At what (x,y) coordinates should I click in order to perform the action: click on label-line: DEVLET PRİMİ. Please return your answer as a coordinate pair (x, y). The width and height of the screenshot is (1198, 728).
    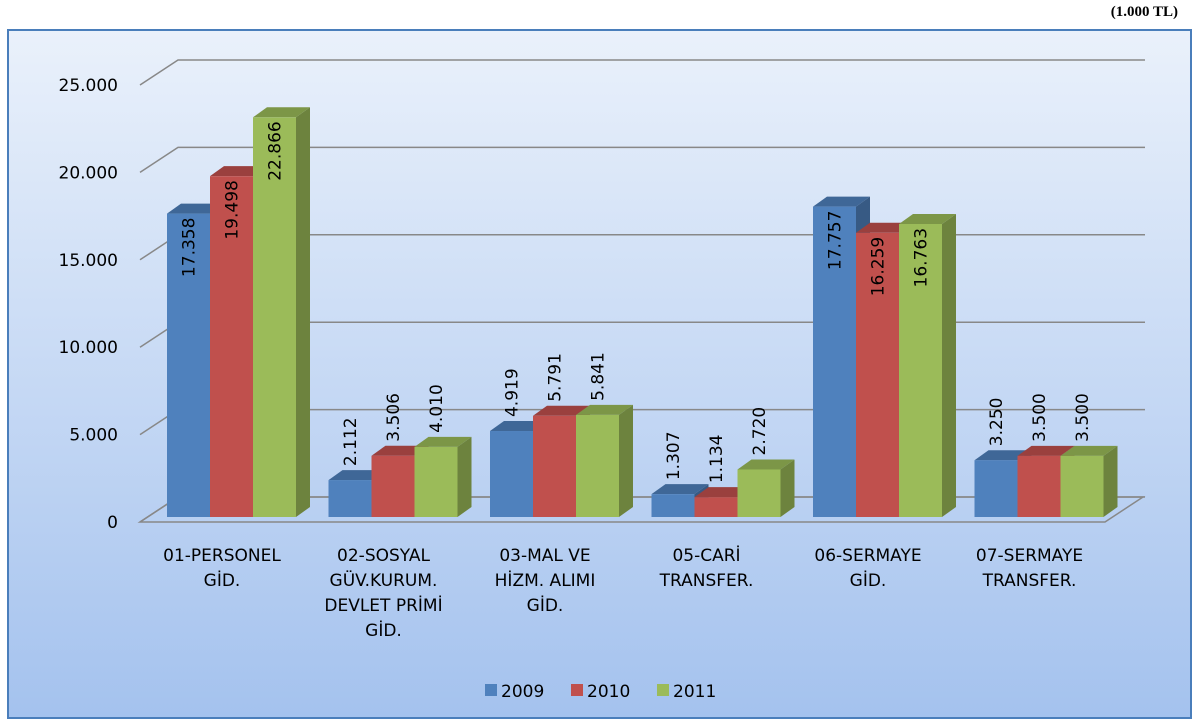
    Looking at the image, I should click on (383, 605).